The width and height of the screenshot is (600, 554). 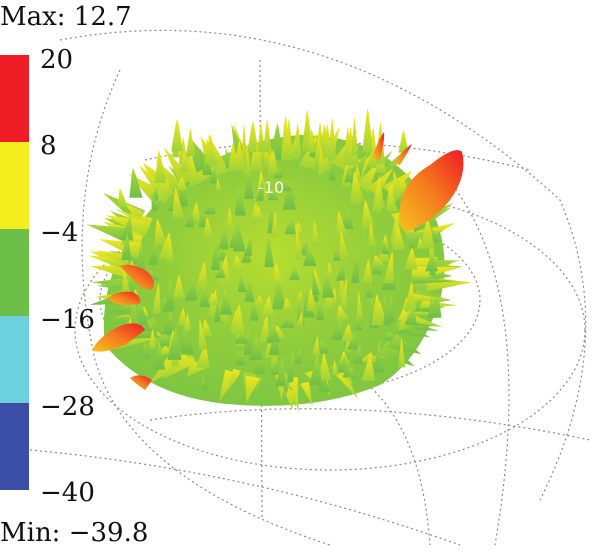 I want to click on colorbar-tick-label: −28, so click(x=67, y=407).